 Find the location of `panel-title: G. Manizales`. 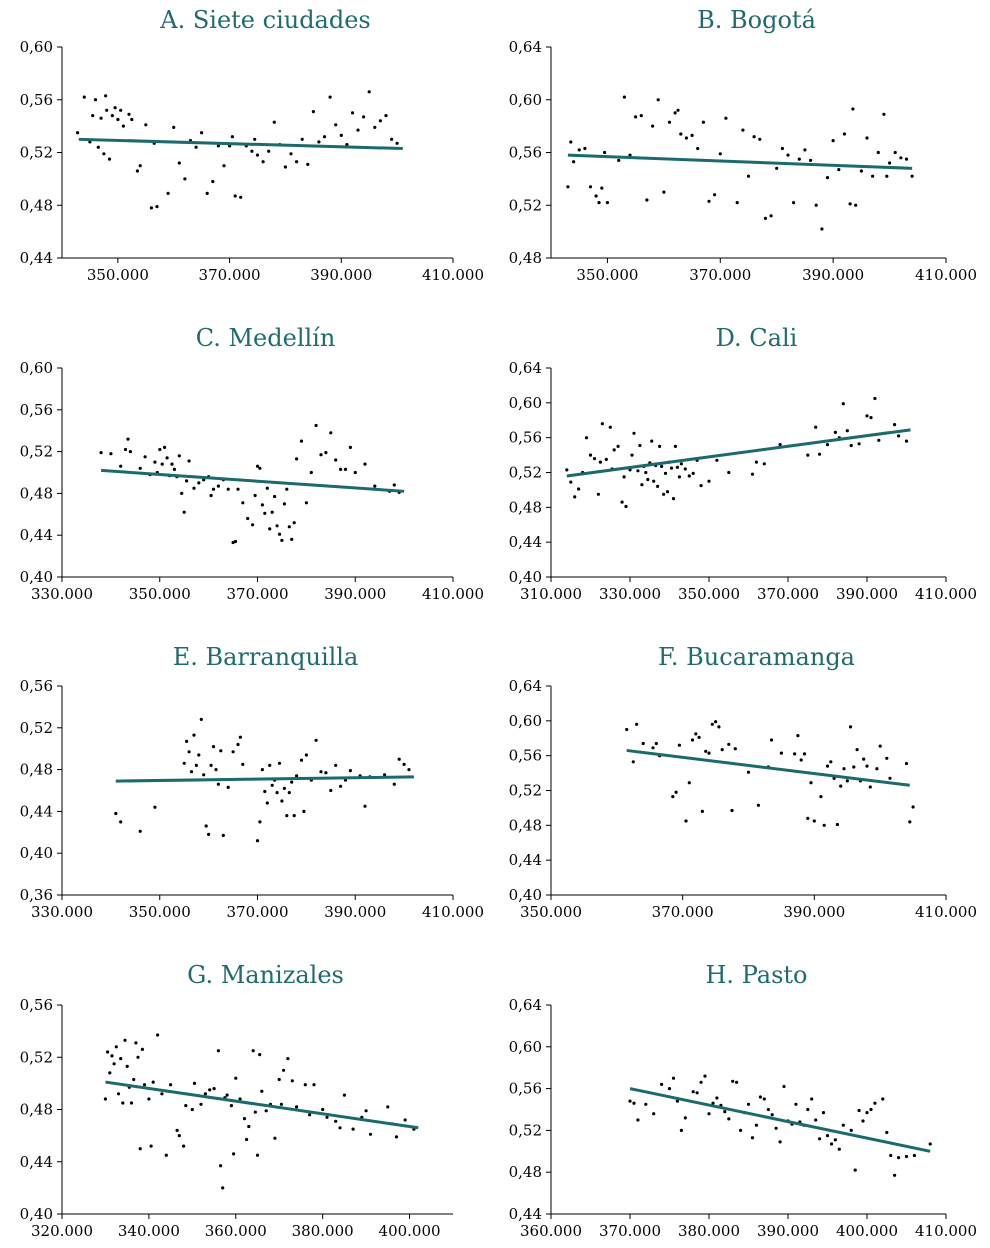

panel-title: G. Manizales is located at coordinates (265, 975).